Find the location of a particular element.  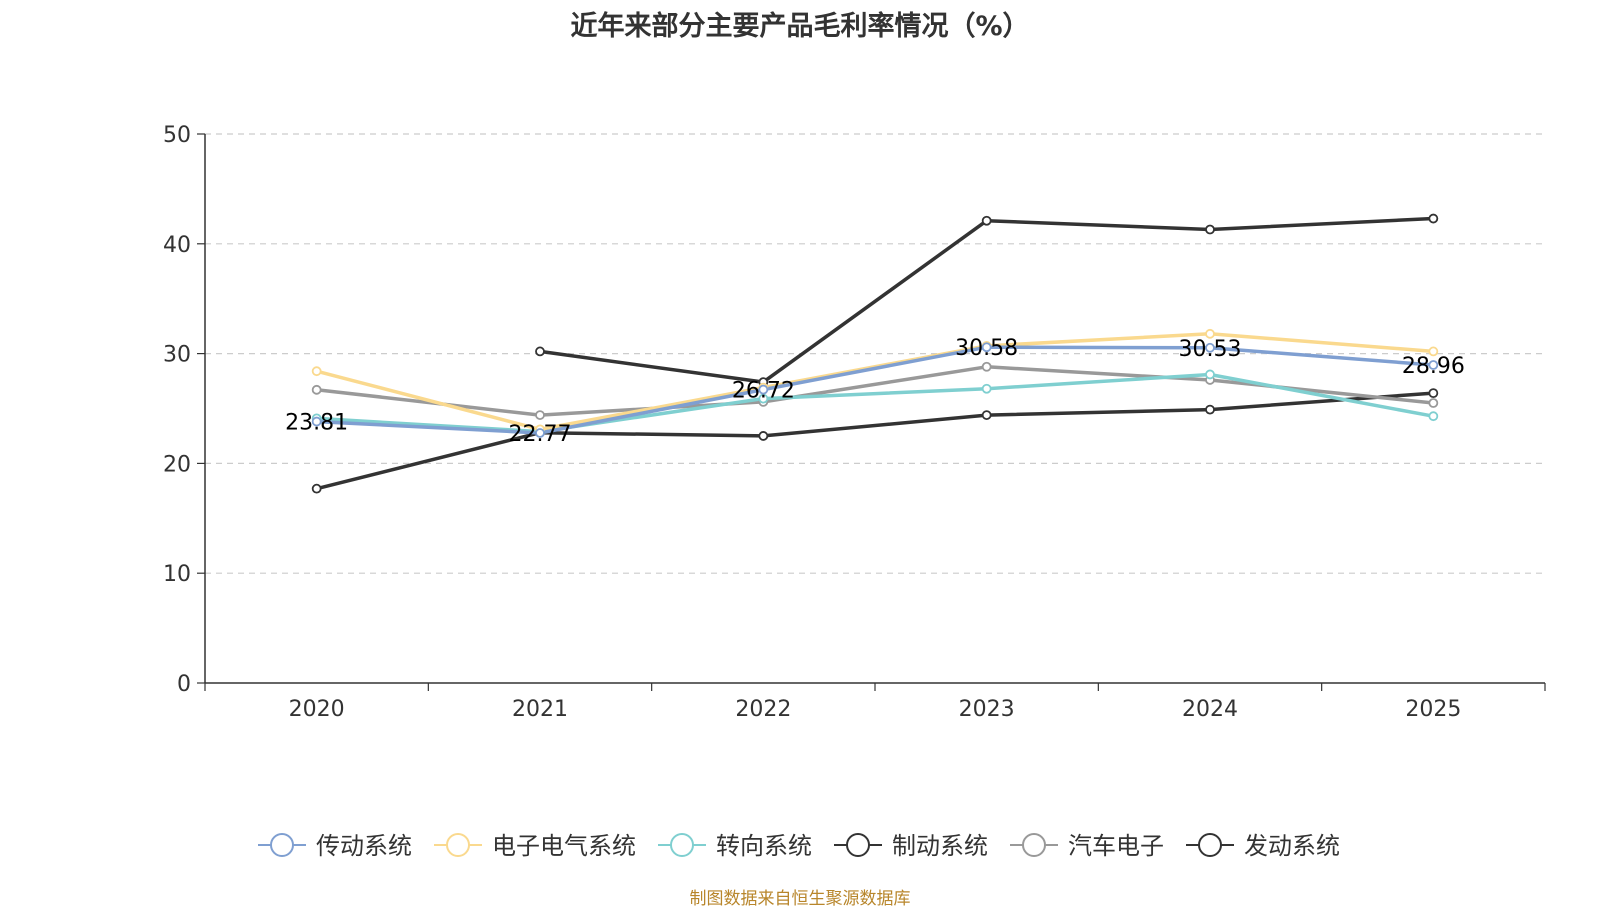

y-tick-label: 50 is located at coordinates (177, 135).